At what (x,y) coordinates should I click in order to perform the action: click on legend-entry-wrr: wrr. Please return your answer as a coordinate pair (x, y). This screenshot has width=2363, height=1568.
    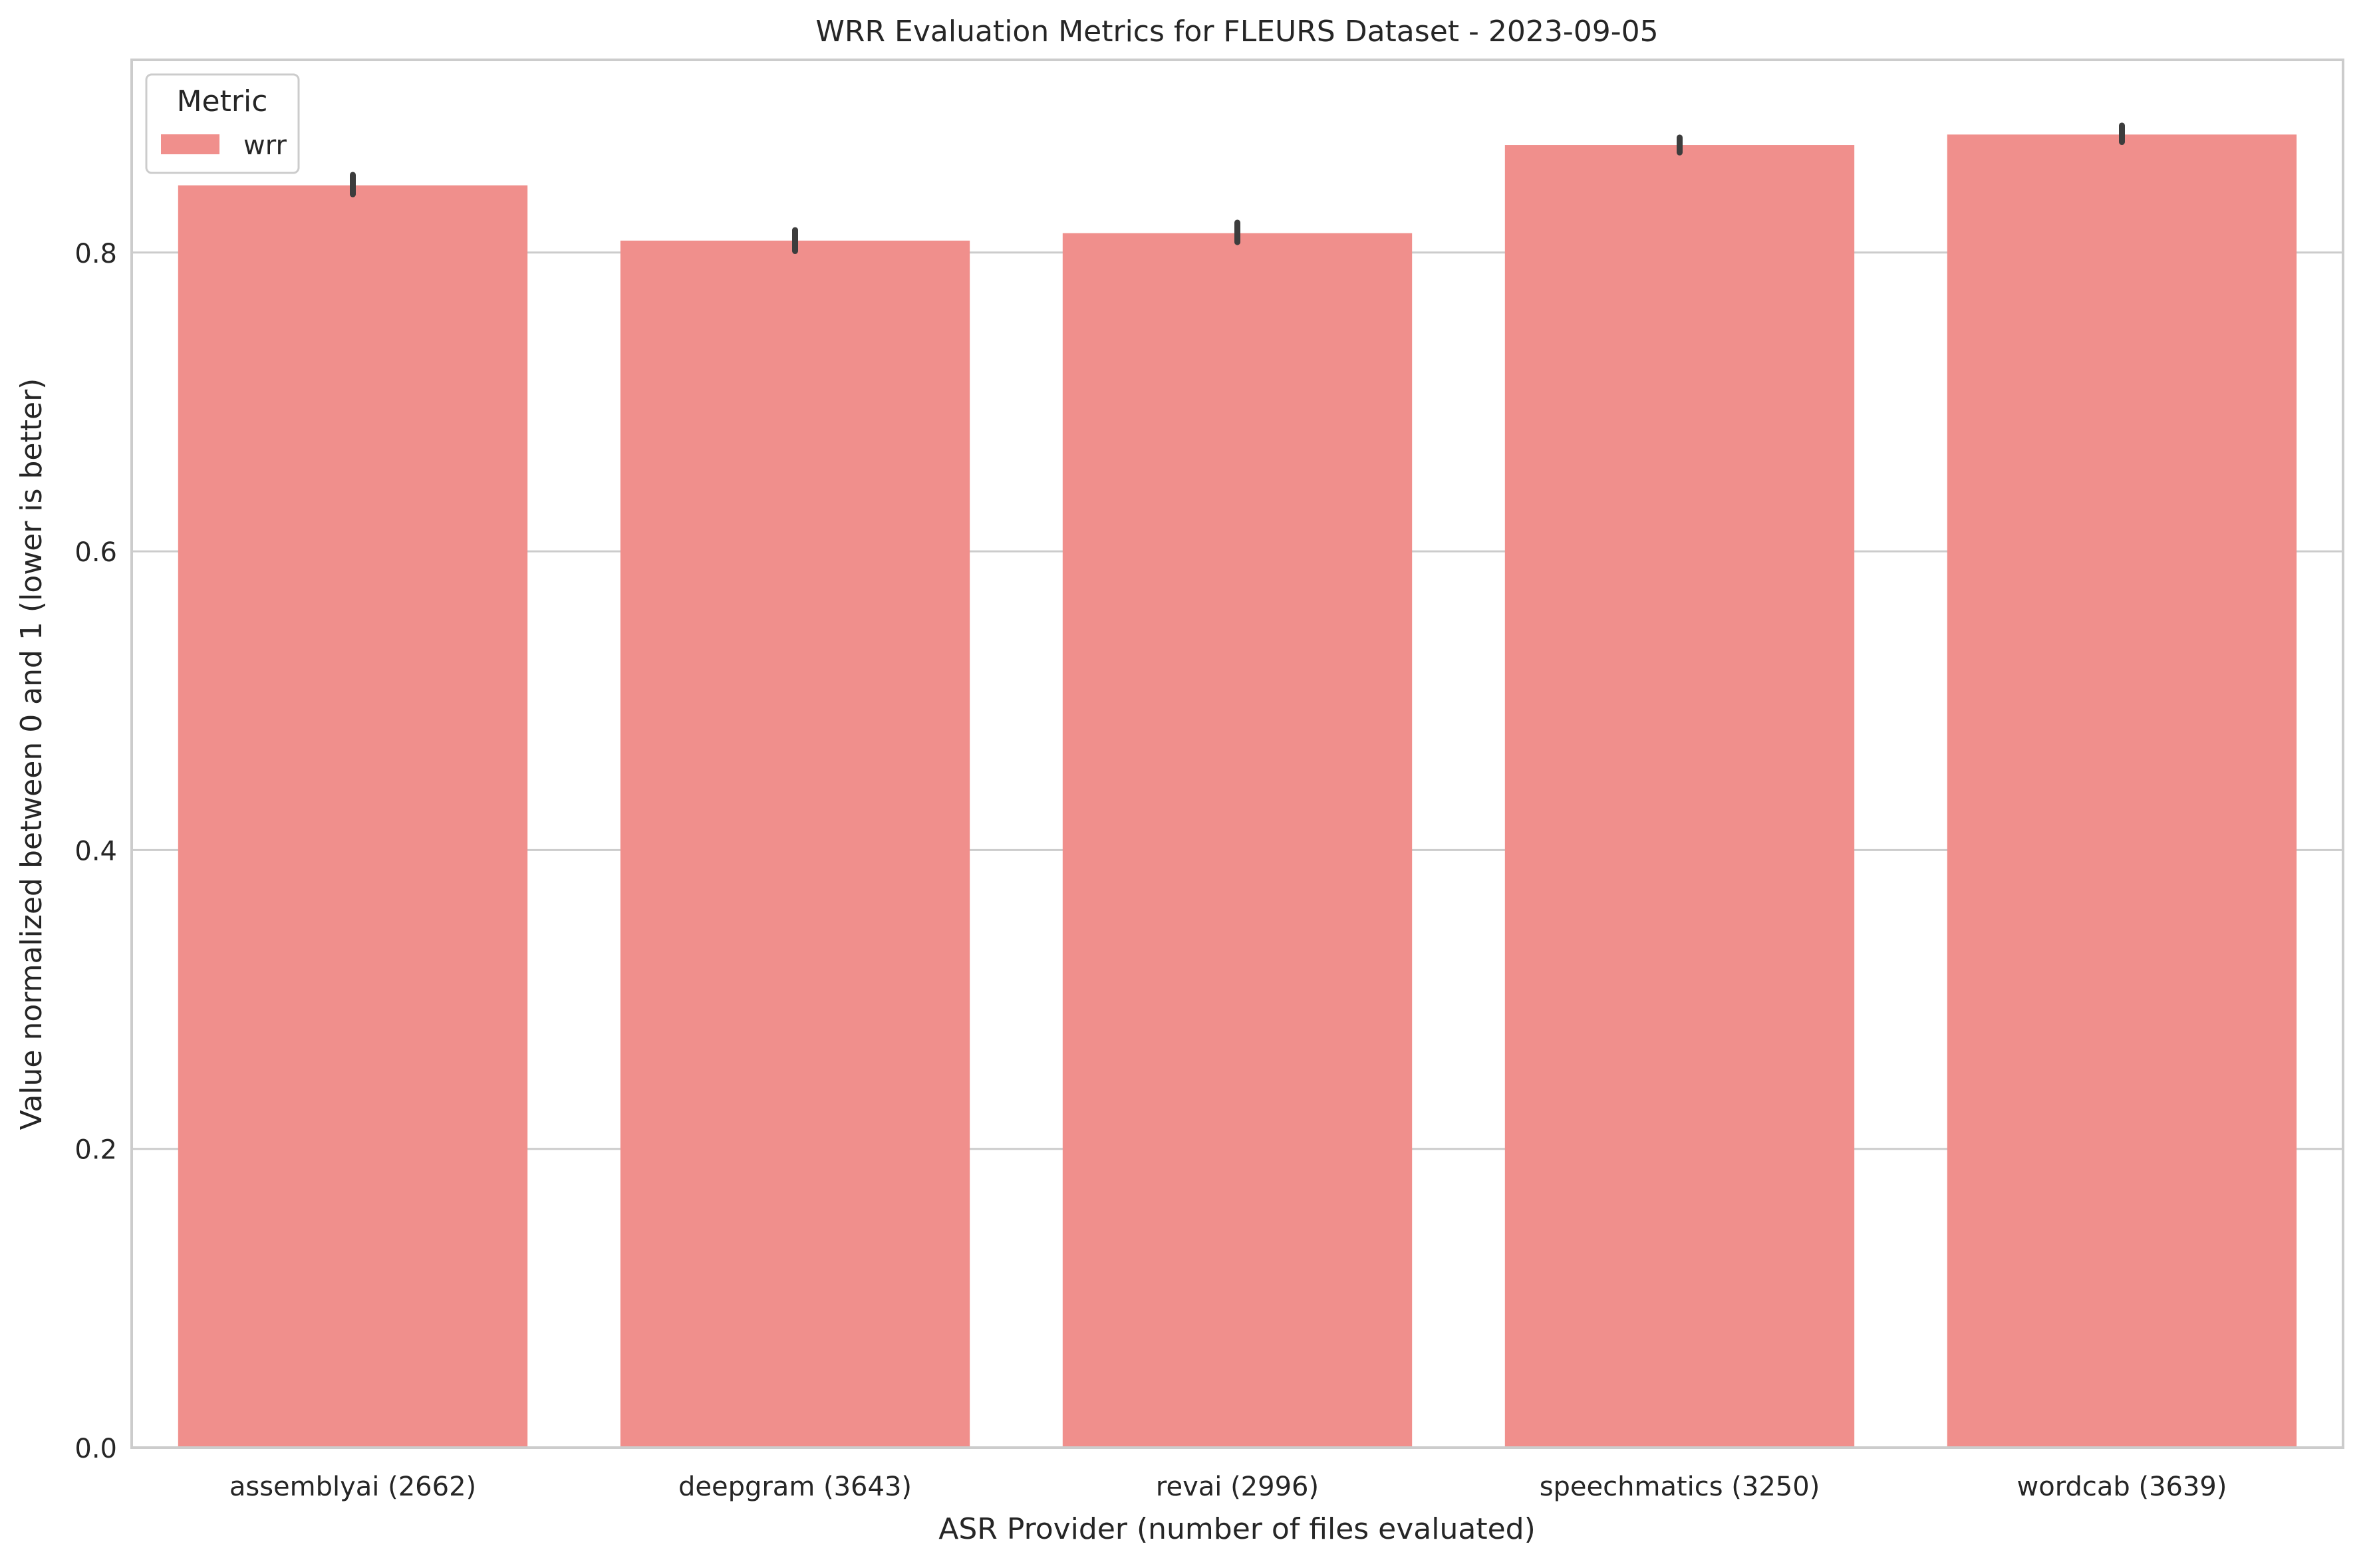
    Looking at the image, I should click on (265, 145).